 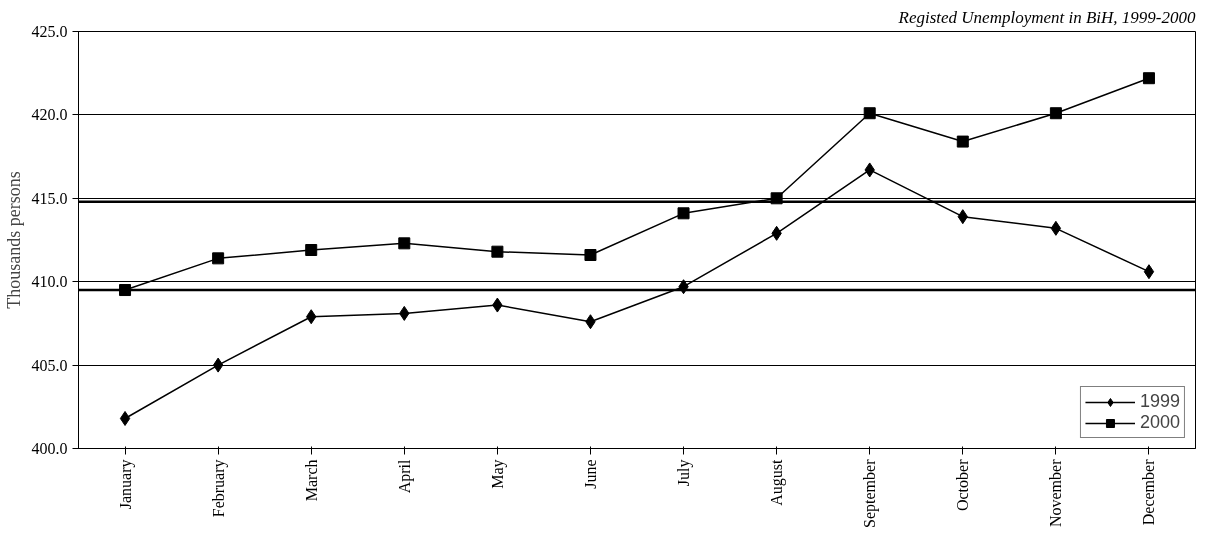 What do you see at coordinates (1056, 493) in the screenshot?
I see `x-tick-label: November` at bounding box center [1056, 493].